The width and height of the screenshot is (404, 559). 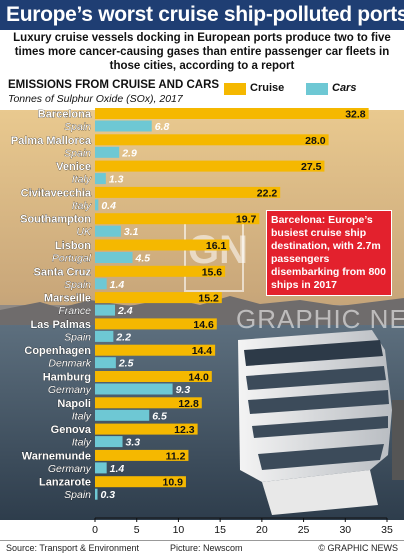 I want to click on cars-value-label: 2.5, so click(x=126, y=364).